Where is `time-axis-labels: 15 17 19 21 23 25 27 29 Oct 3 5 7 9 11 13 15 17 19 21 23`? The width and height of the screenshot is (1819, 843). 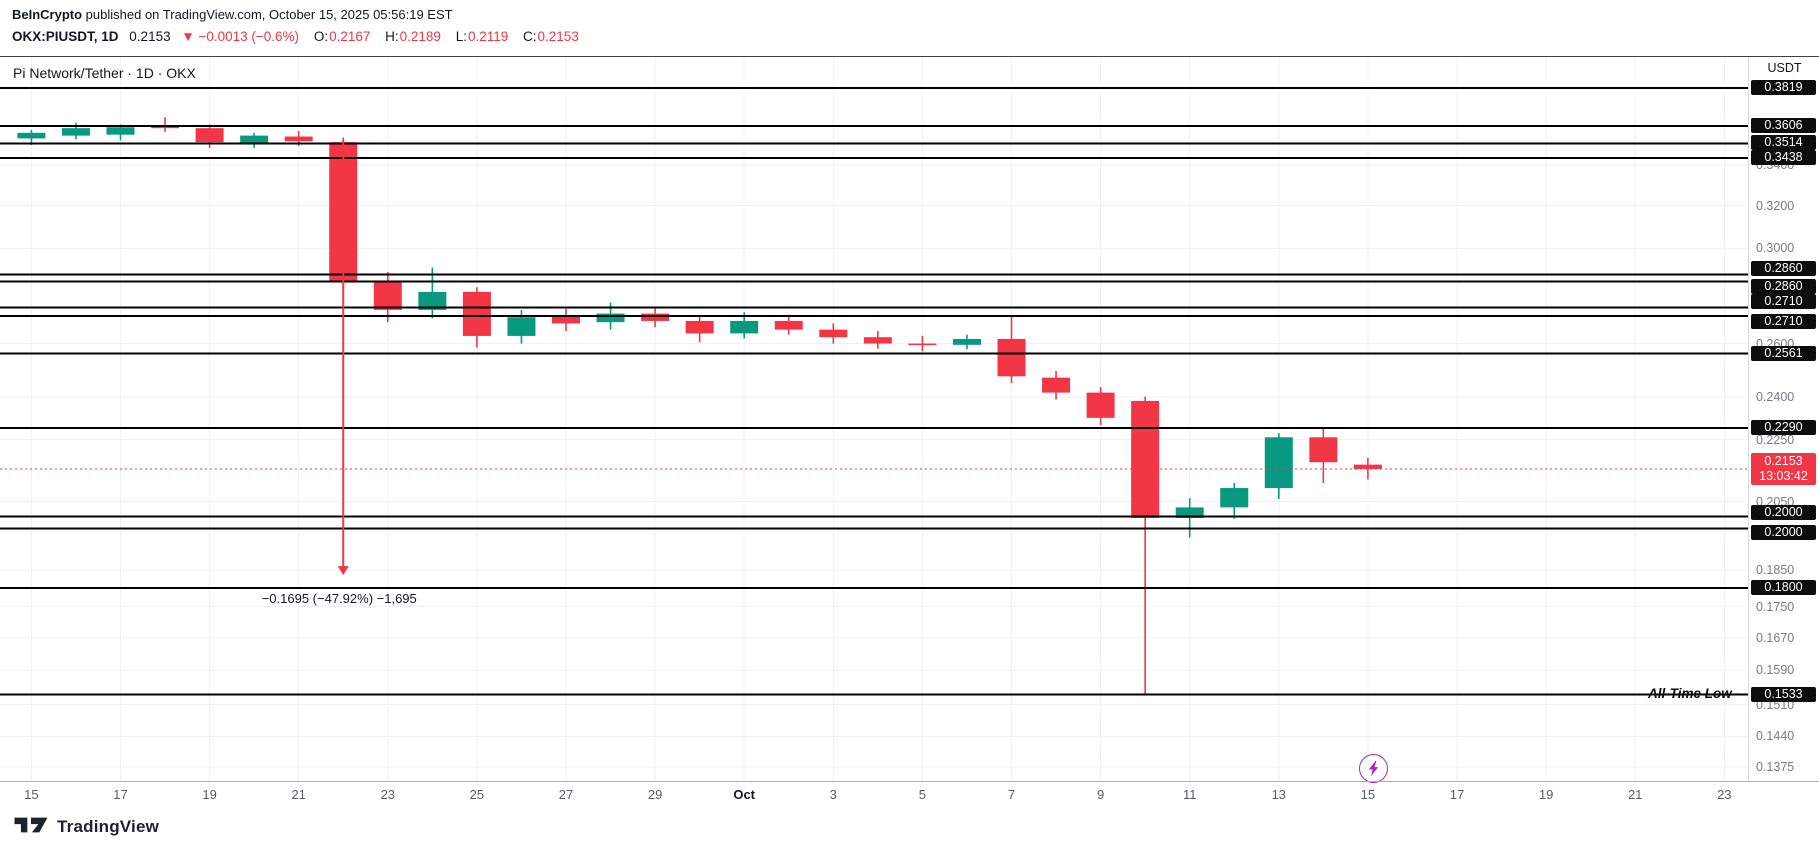
time-axis-labels: 15 17 19 21 23 25 27 29 Oct 3 5 7 9 11 13 15 17 19 21 23 is located at coordinates (874, 795).